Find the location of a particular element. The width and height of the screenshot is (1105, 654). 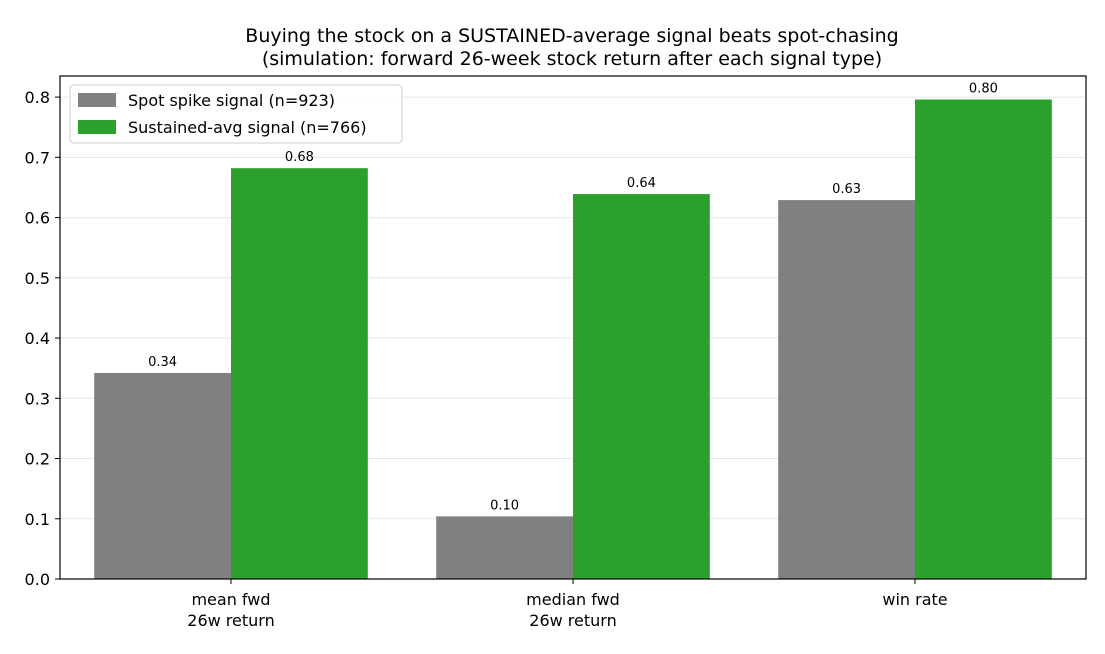

legend-box is located at coordinates (236, 114).